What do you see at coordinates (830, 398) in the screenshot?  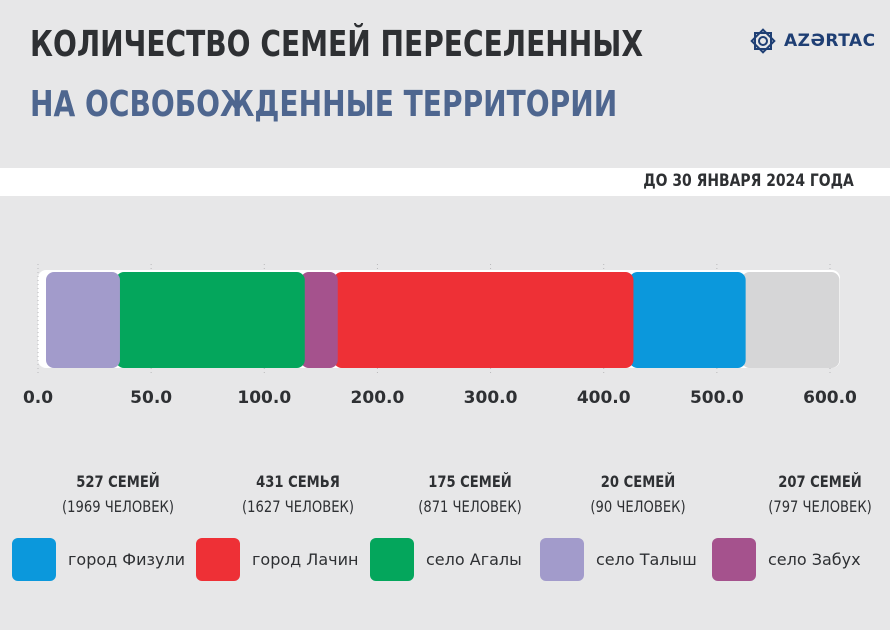 I see `x-tick-label: 600.0` at bounding box center [830, 398].